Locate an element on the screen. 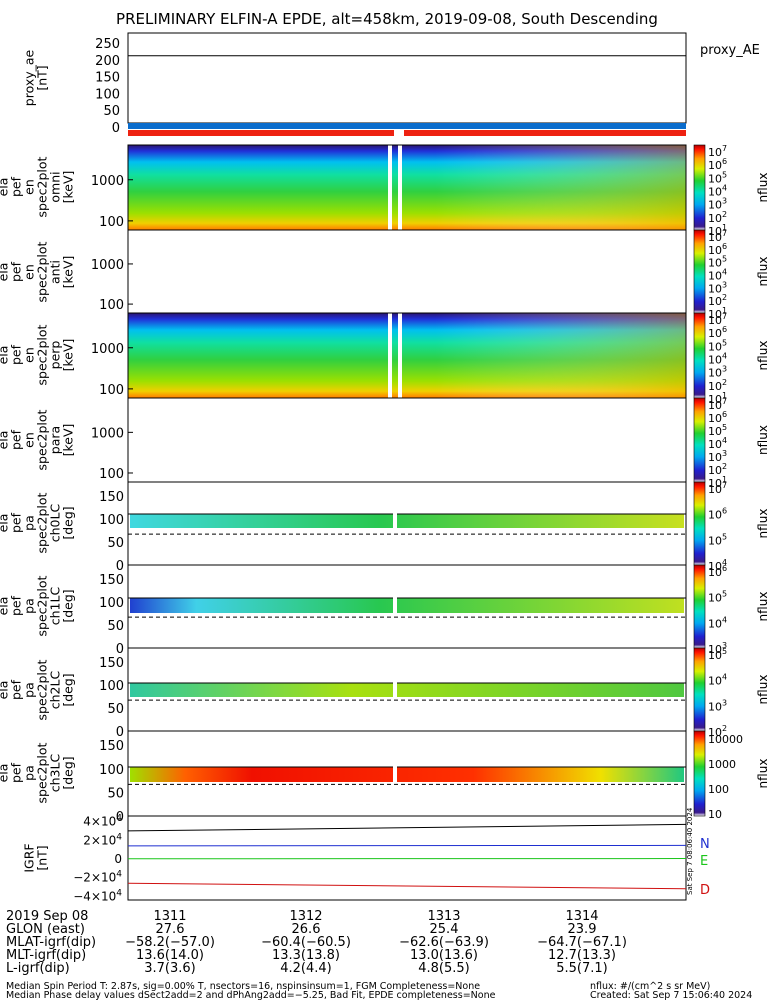  colorbar-ch3LC is located at coordinates (699, 773).